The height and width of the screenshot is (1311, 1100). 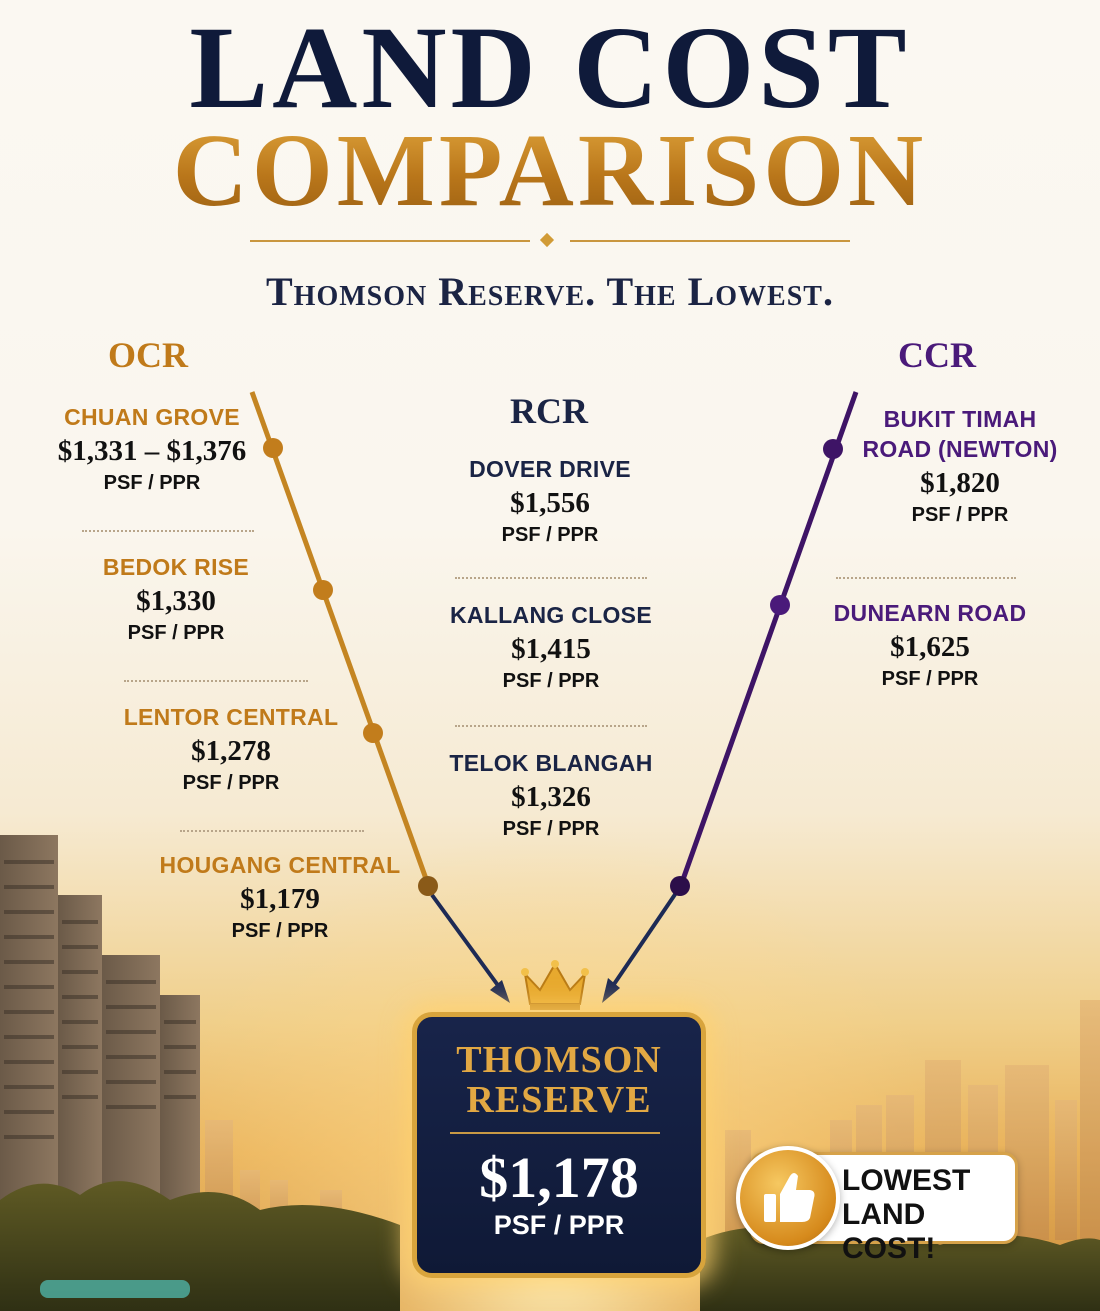 What do you see at coordinates (148, 355) in the screenshot?
I see `ocr-heading: OCR` at bounding box center [148, 355].